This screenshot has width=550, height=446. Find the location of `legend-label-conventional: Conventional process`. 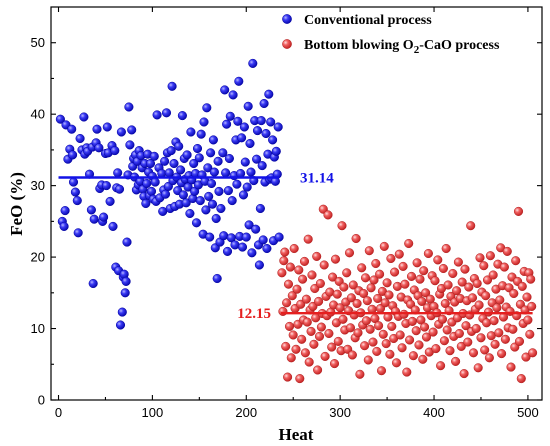

legend-label-conventional: Conventional process is located at coordinates (368, 20).